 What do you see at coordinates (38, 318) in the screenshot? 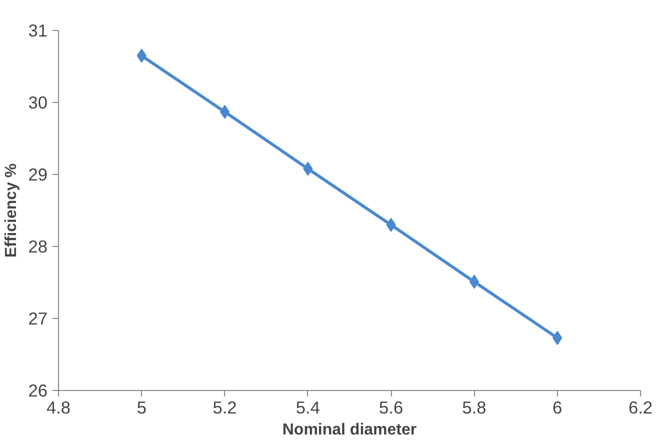
I see `y-tick-label: 27` at bounding box center [38, 318].